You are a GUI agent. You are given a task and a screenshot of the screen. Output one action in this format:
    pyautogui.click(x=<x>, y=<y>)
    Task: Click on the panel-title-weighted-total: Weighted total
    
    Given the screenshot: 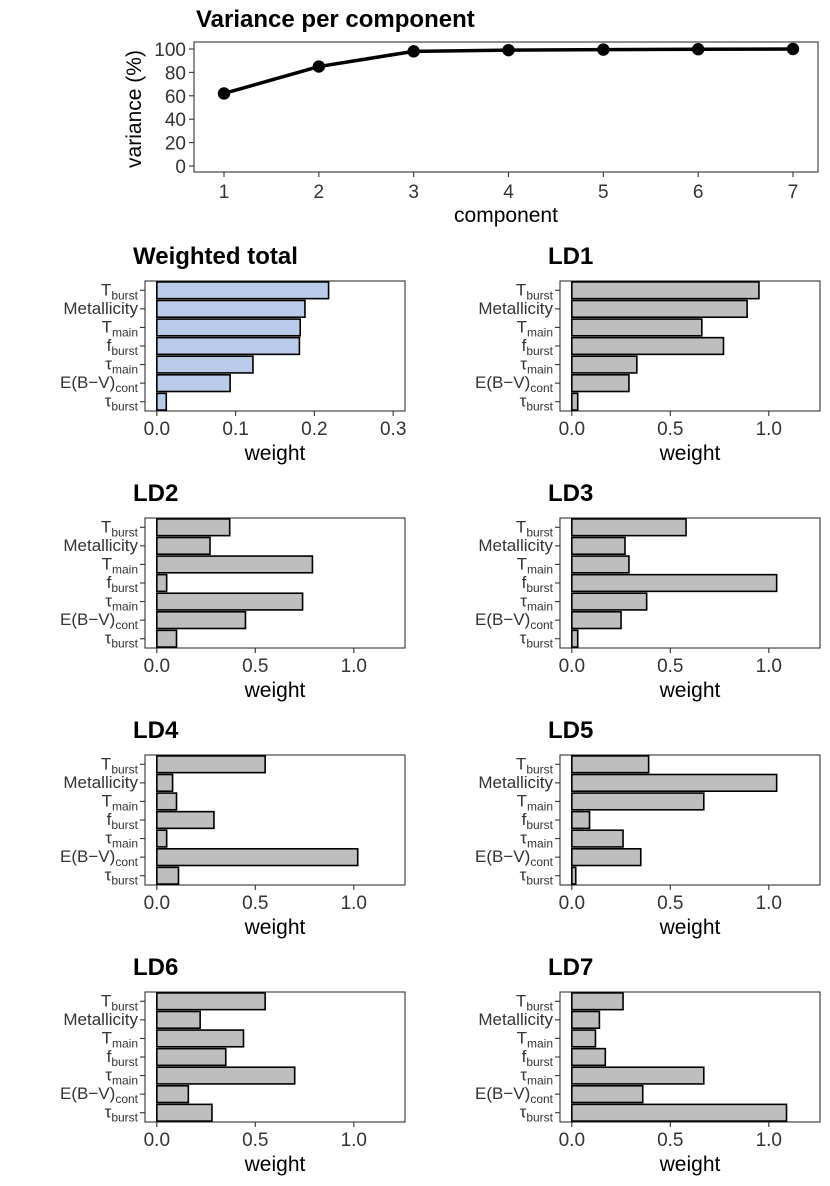 What is the action you would take?
    pyautogui.click(x=215, y=256)
    